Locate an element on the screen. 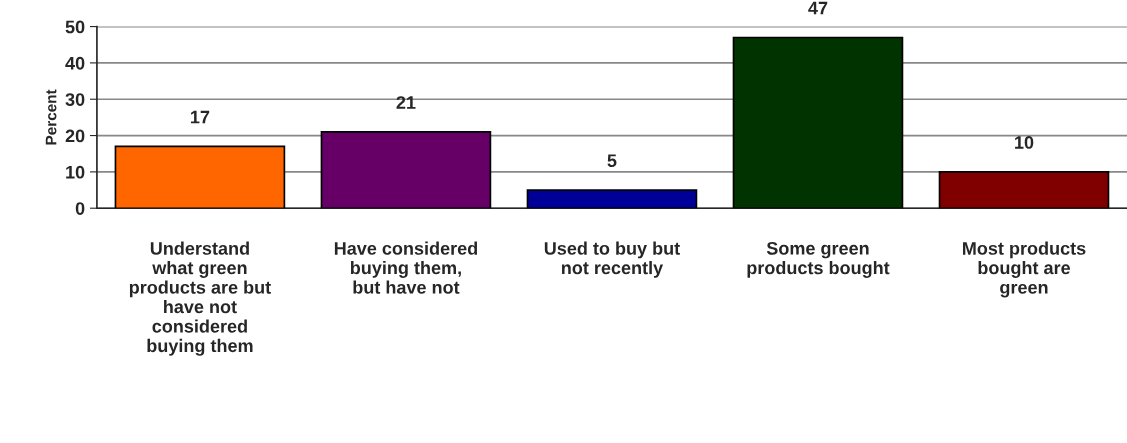  y-tick-label: 0 is located at coordinates (80, 208).